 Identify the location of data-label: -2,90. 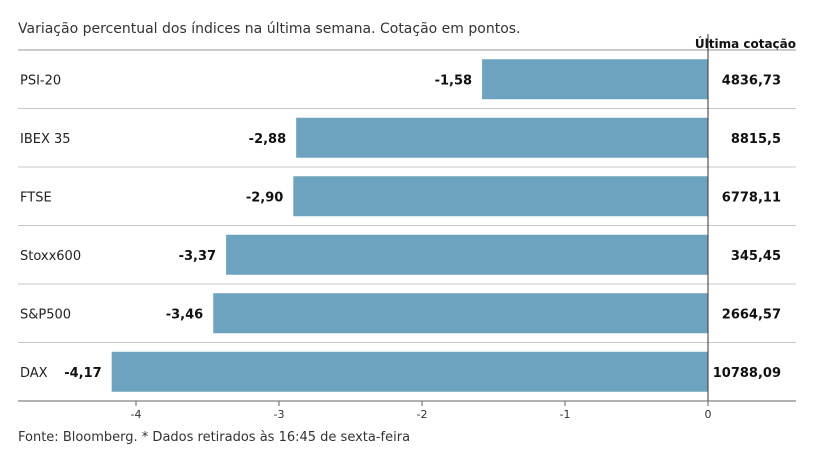
(264, 197).